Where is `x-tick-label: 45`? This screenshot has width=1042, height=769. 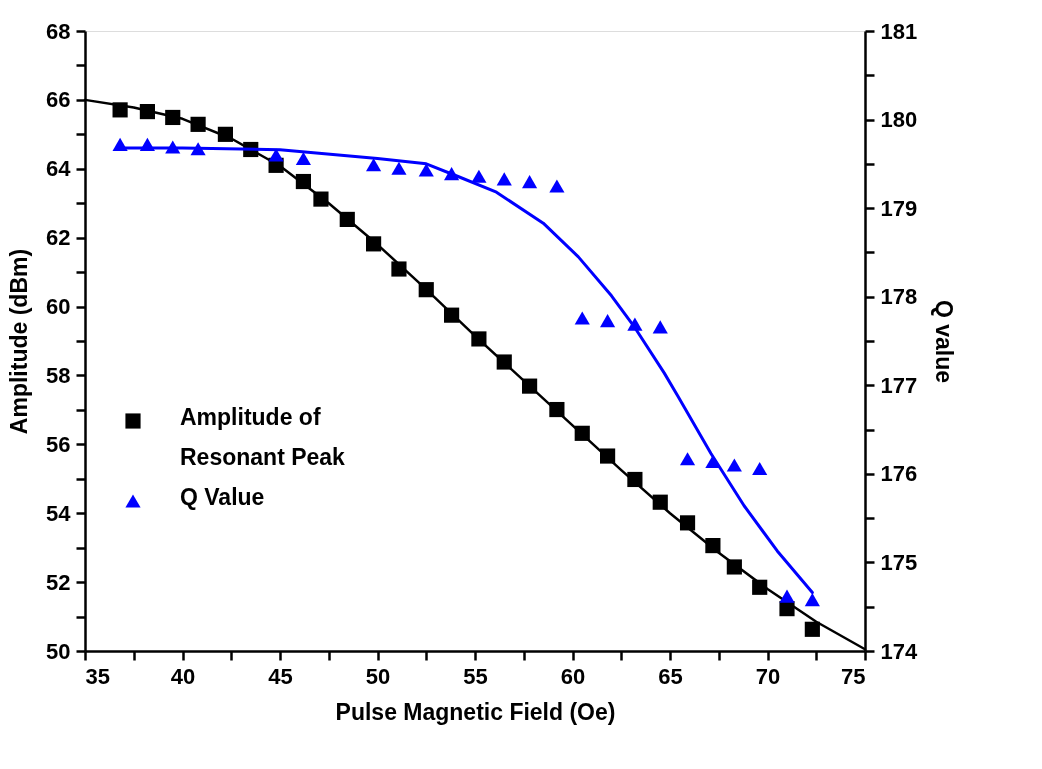 x-tick-label: 45 is located at coordinates (280, 676).